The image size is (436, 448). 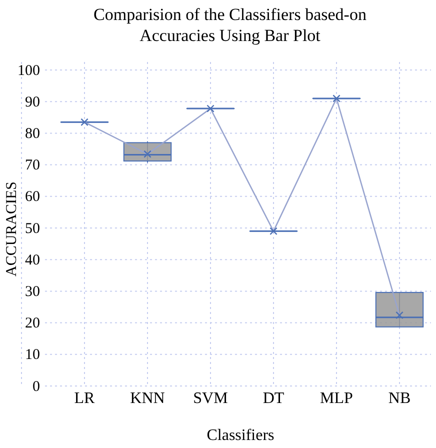 I want to click on x-tick-label: DT, so click(x=273, y=398).